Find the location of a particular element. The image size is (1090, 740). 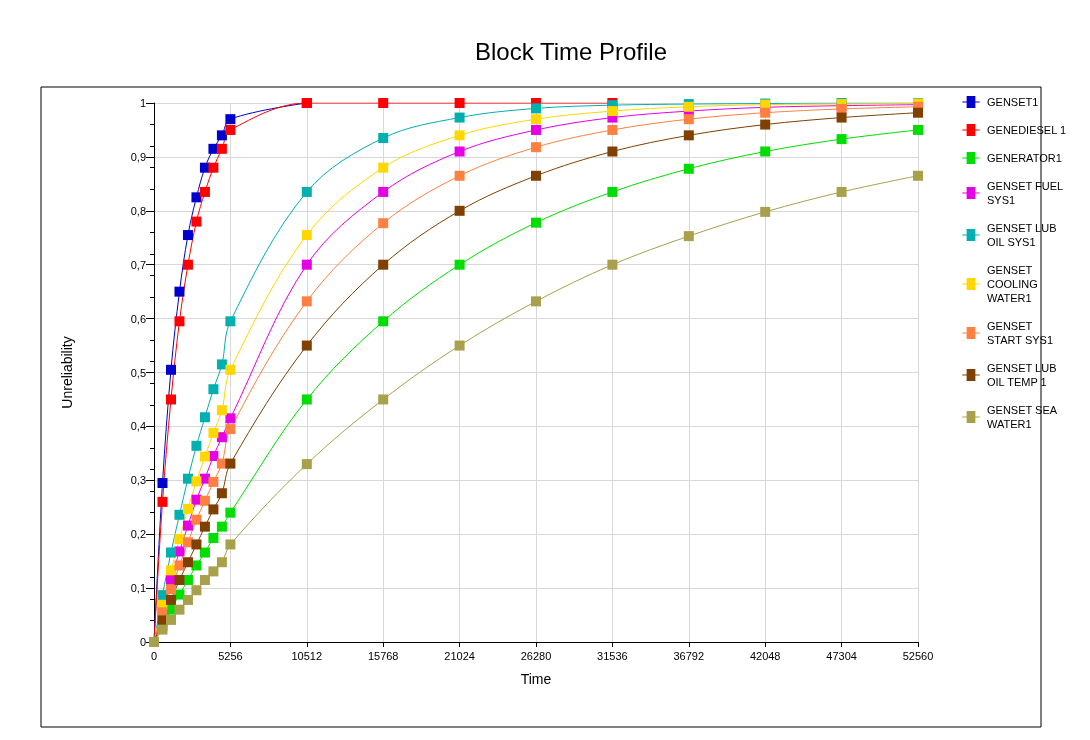

y-tick-label: 0,3 is located at coordinates (138, 480).